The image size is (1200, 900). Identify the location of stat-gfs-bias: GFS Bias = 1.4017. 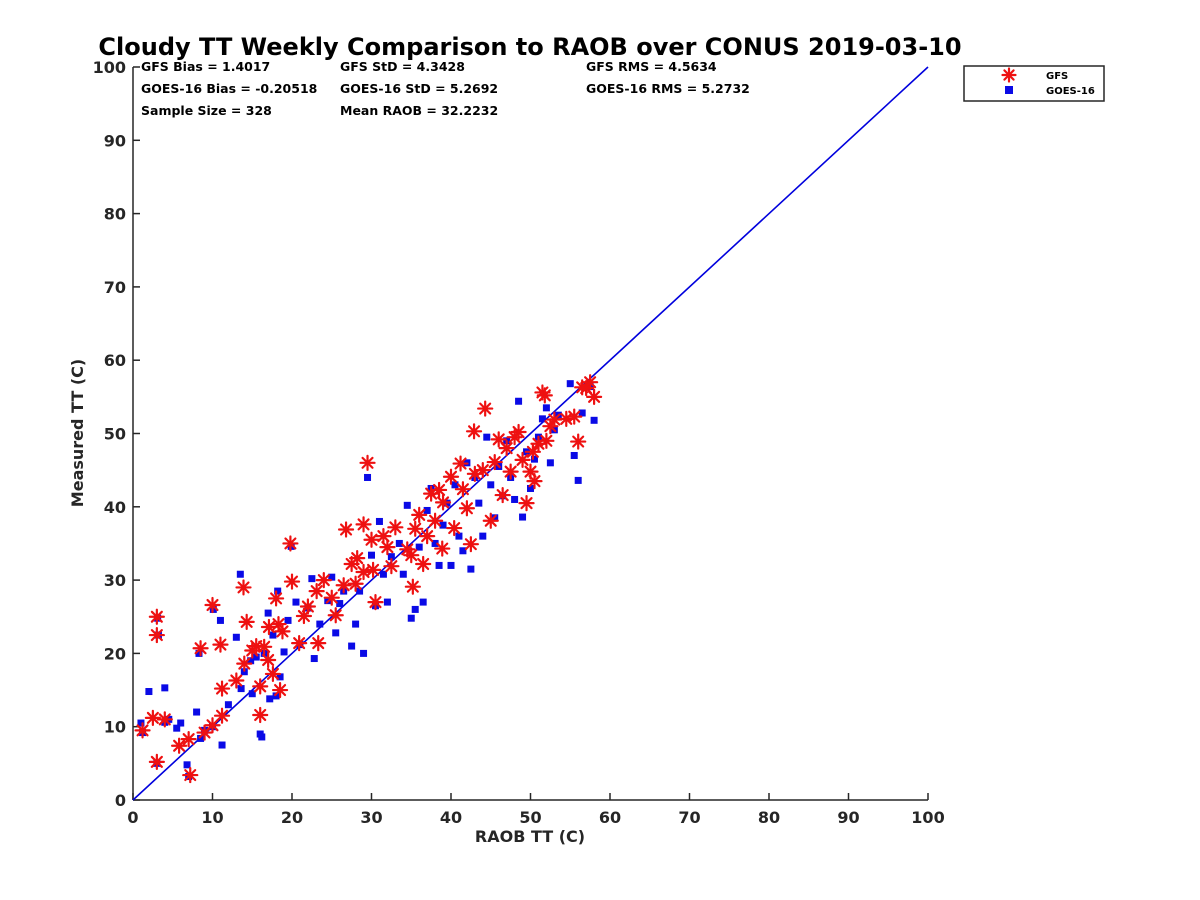
(205, 66).